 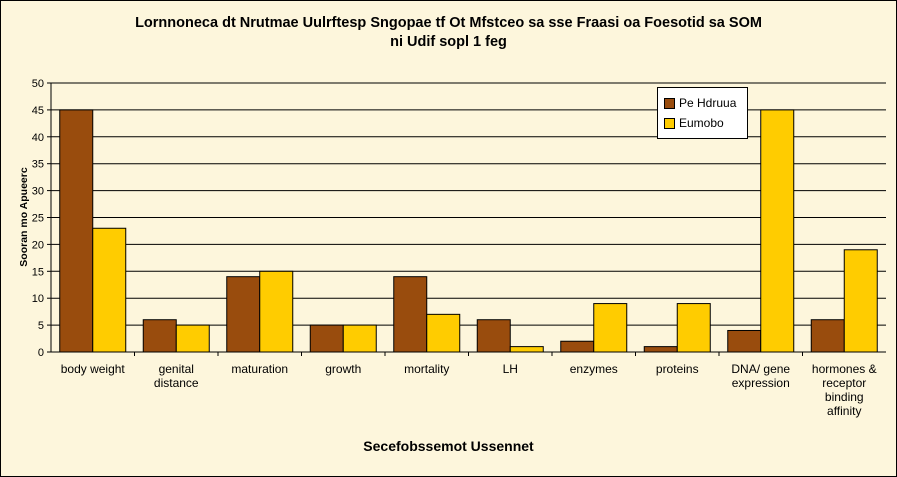 What do you see at coordinates (93, 369) in the screenshot?
I see `x-tick-label: body weight` at bounding box center [93, 369].